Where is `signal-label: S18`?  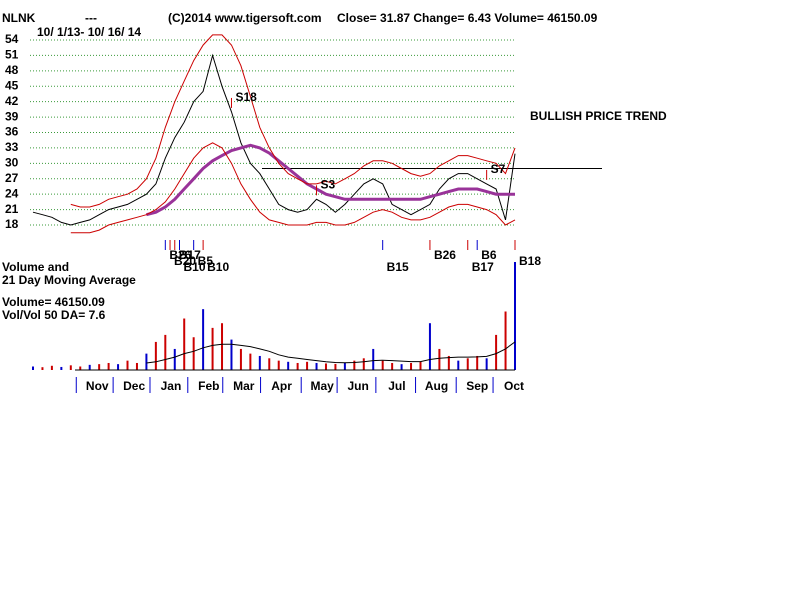 signal-label: S18 is located at coordinates (246, 97).